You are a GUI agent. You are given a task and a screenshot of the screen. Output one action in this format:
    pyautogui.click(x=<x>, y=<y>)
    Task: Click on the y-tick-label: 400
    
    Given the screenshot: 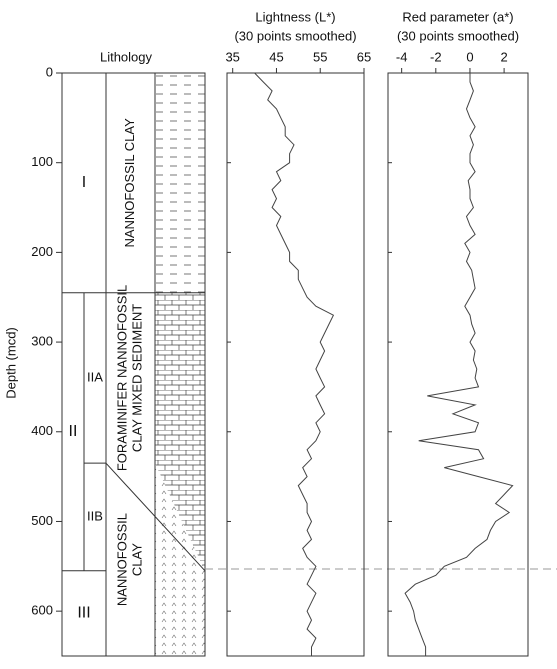 What is the action you would take?
    pyautogui.click(x=42, y=430)
    